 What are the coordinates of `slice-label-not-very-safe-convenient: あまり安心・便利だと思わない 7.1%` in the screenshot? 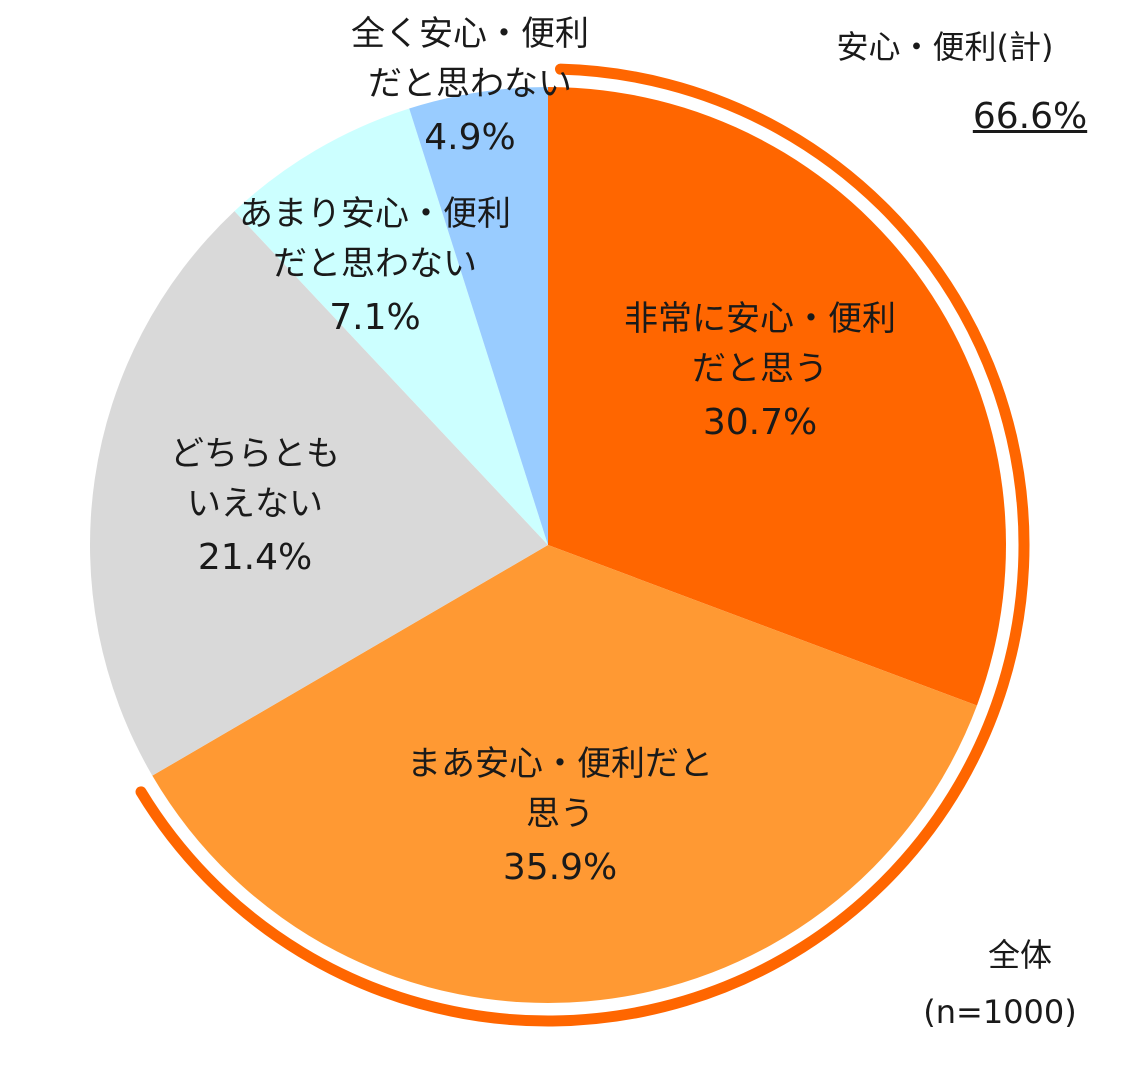 It's located at (375, 266).